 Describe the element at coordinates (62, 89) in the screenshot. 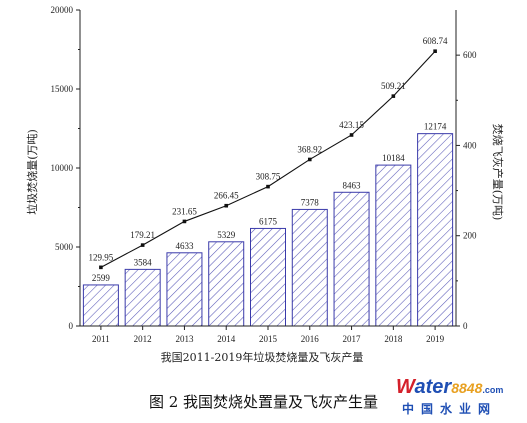

I see `left-tick-label: 15000` at that location.